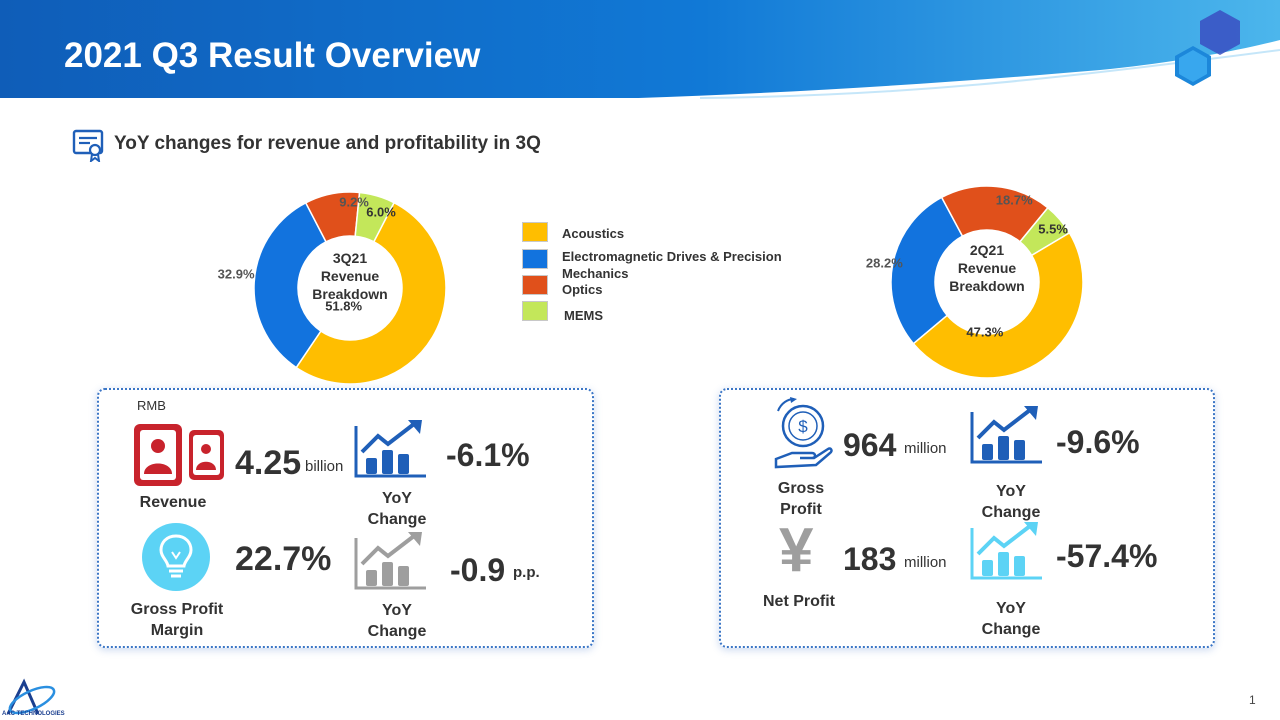 The width and height of the screenshot is (1280, 720). Describe the element at coordinates (33, 714) in the screenshot. I see `company-logo-text: AAC TECHNOLOGIES` at that location.